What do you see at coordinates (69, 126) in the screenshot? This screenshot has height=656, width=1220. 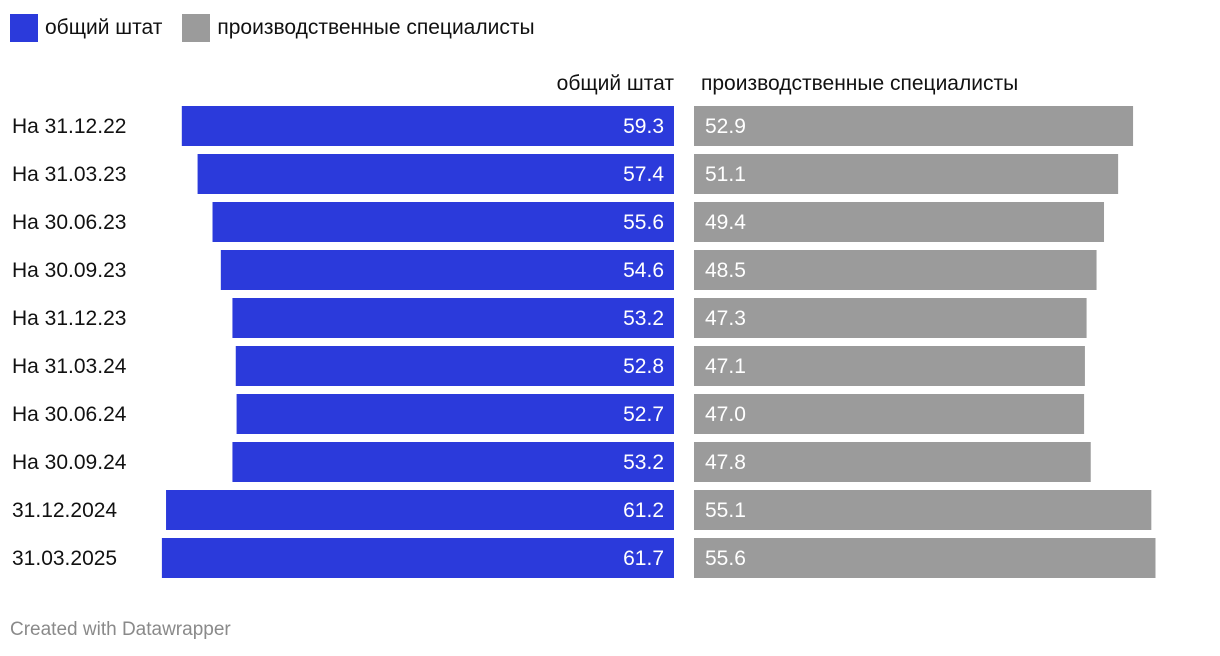 I see `category-label: На 31.12.22` at bounding box center [69, 126].